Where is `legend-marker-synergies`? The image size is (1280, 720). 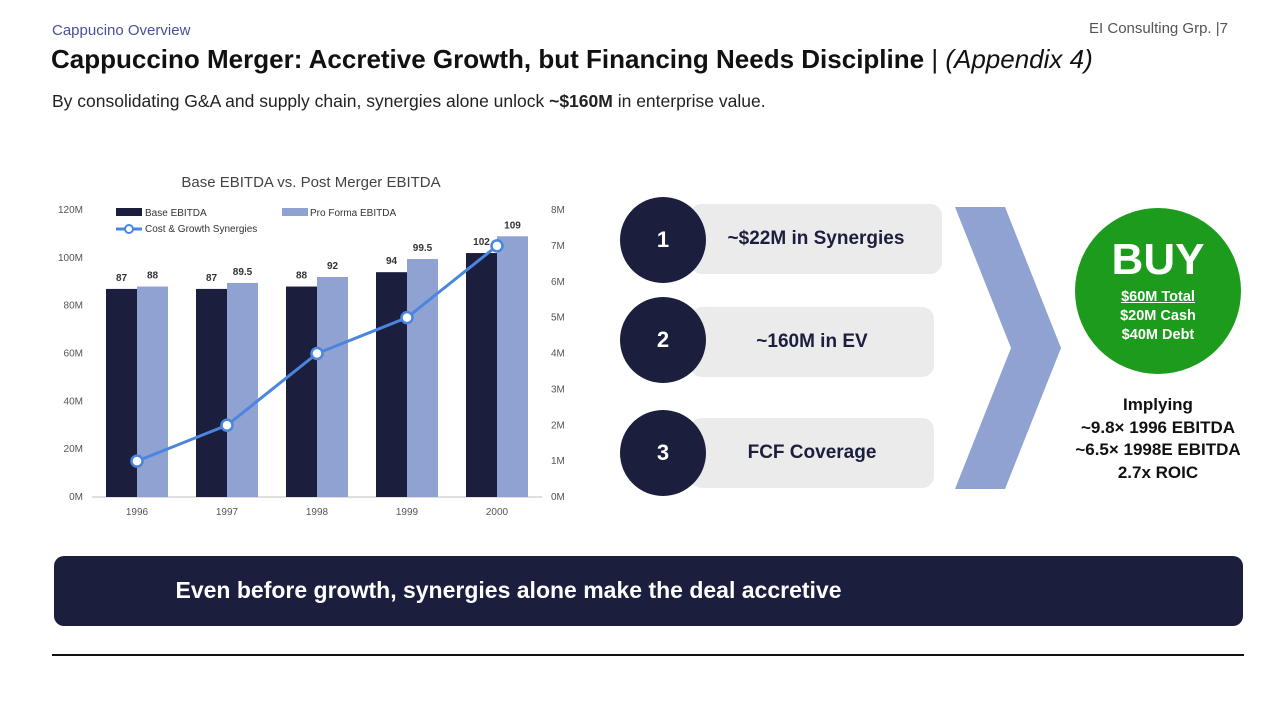 legend-marker-synergies is located at coordinates (129, 229).